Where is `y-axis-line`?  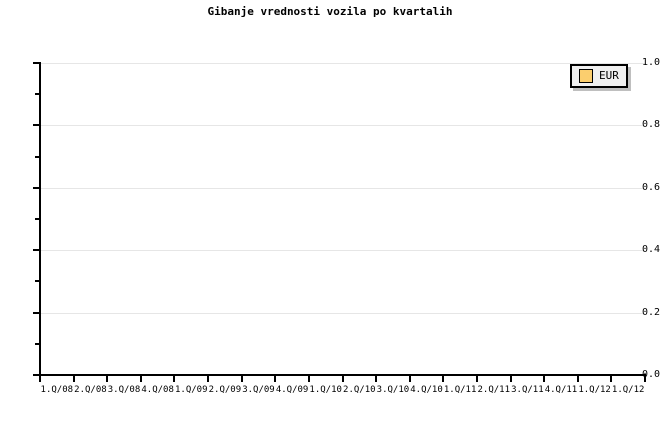
y-axis-line is located at coordinates (40, 219).